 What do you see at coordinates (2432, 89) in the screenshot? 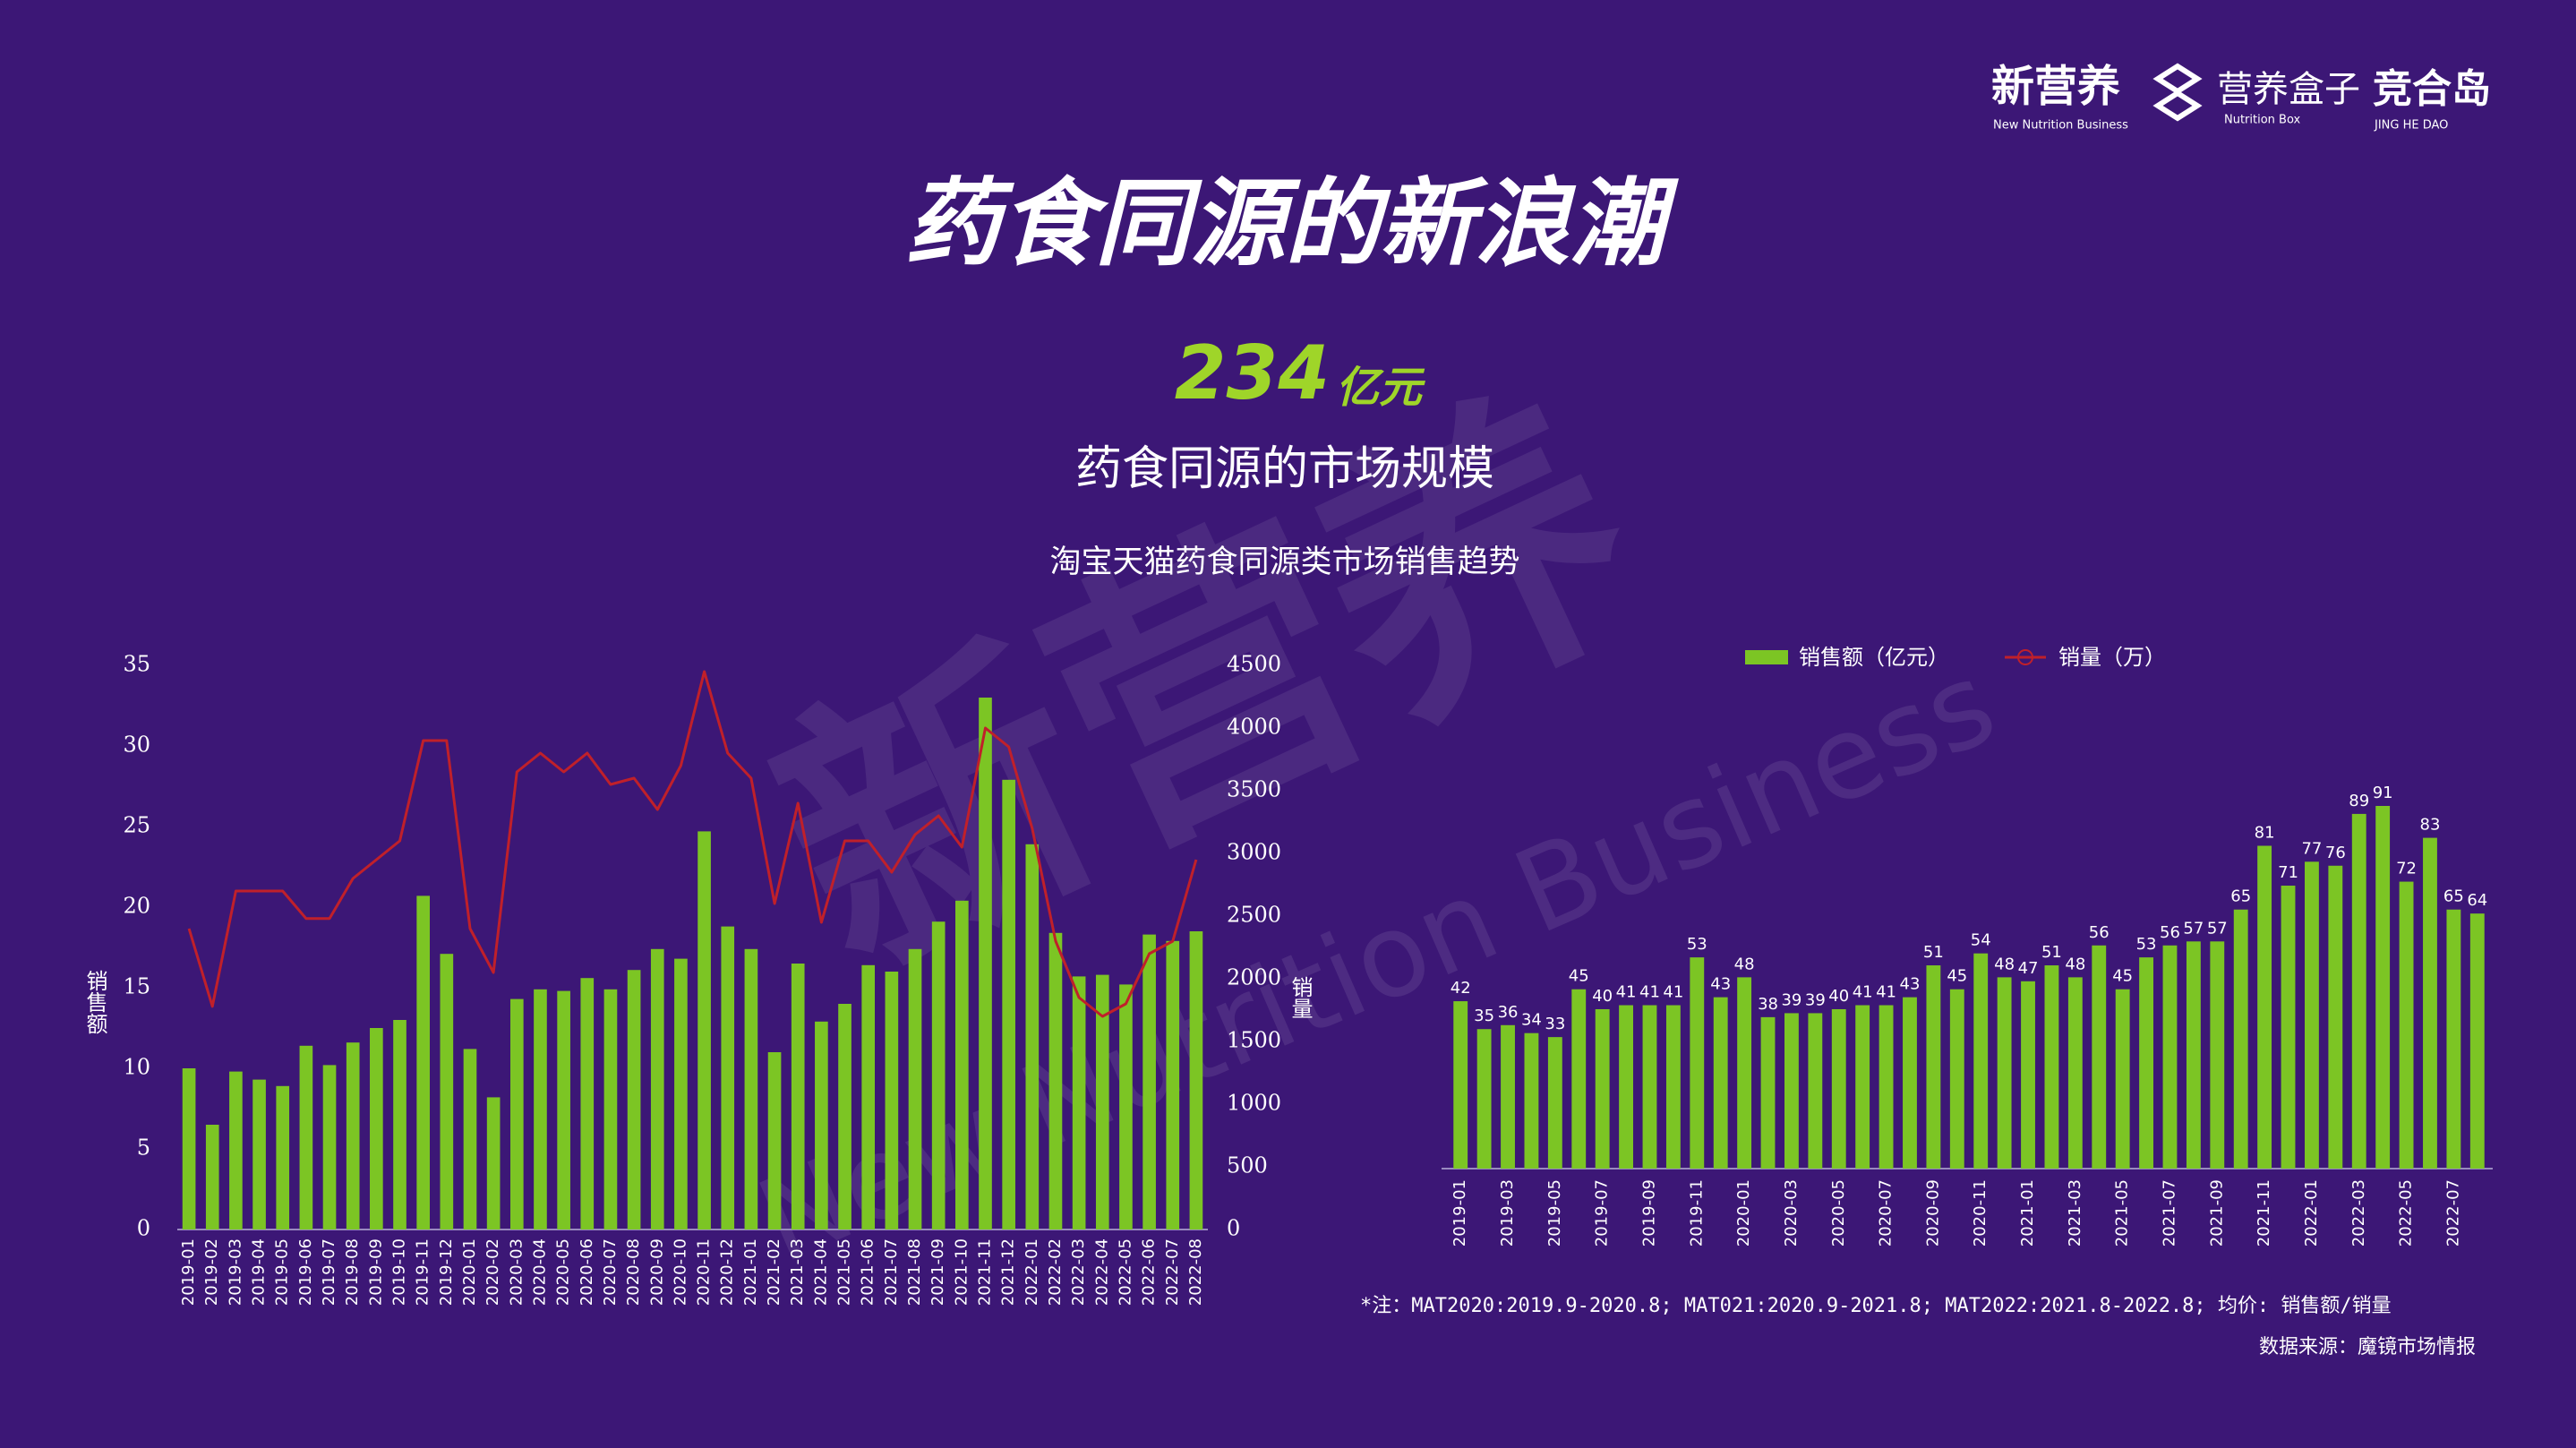
I see `logo-text: 竞合岛` at bounding box center [2432, 89].